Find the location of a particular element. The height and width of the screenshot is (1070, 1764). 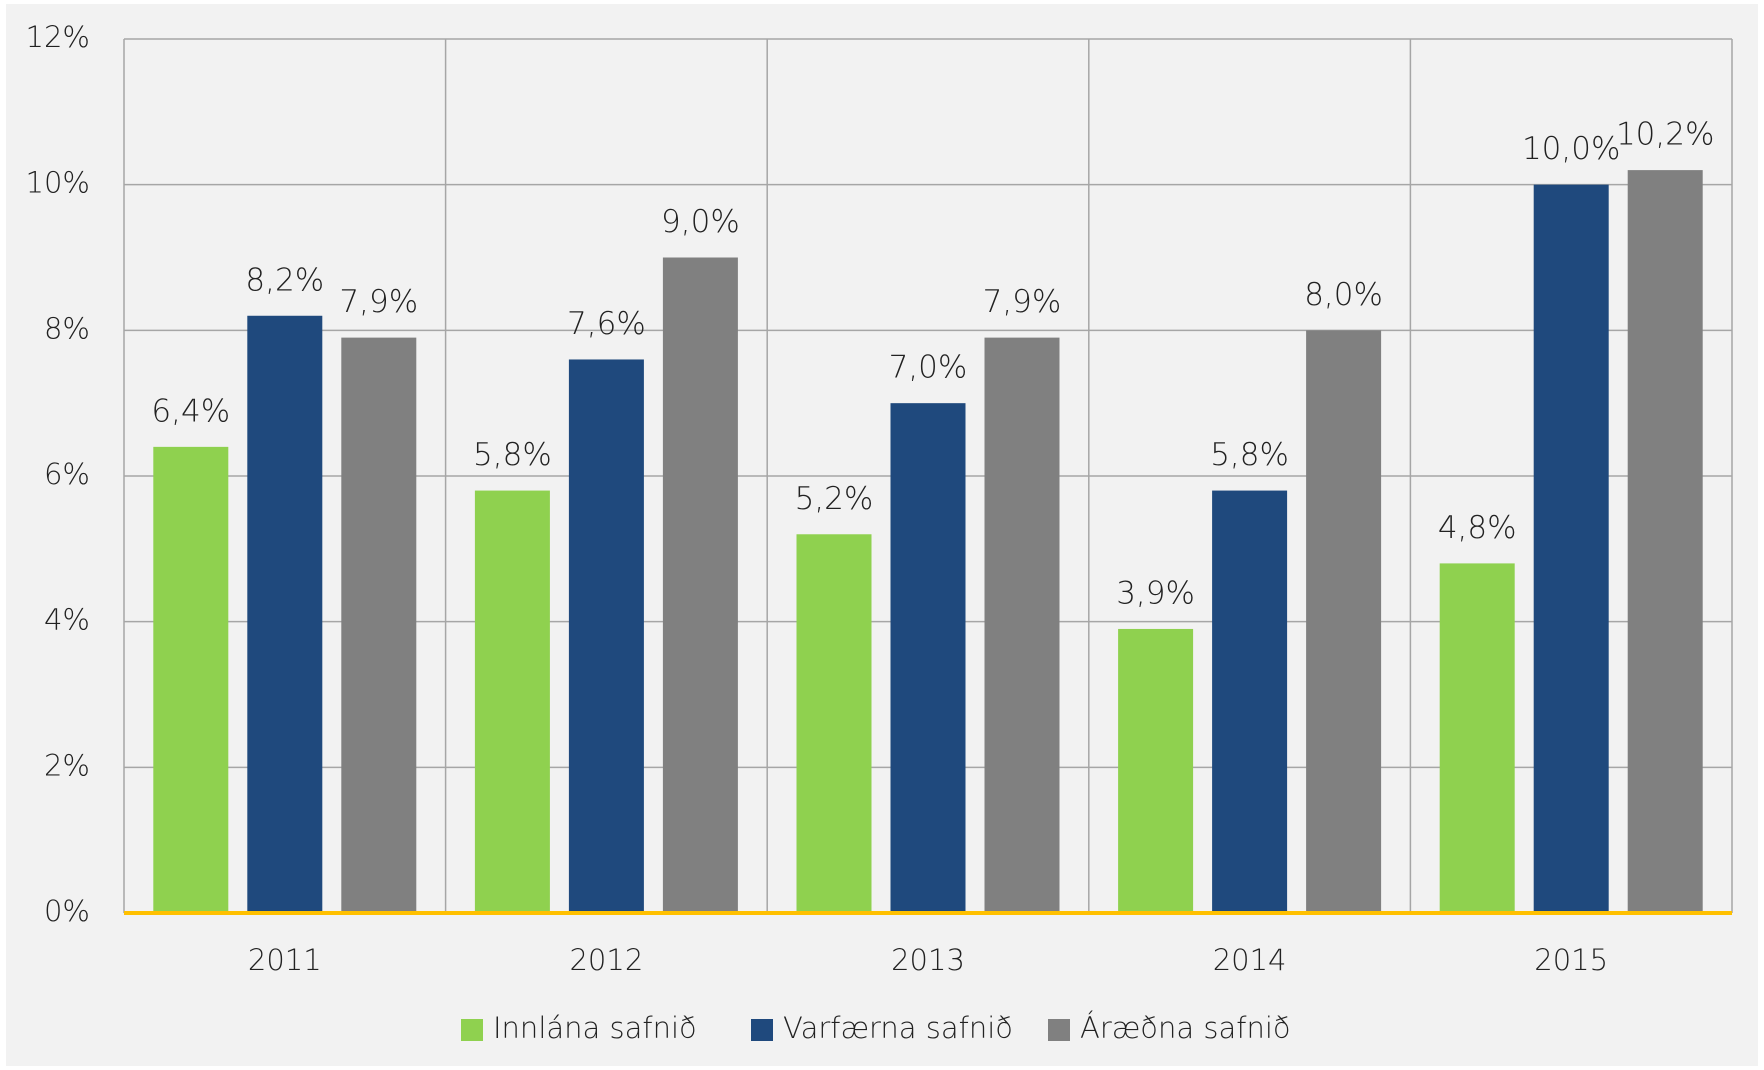

value-label: 6,4% is located at coordinates (190, 411).